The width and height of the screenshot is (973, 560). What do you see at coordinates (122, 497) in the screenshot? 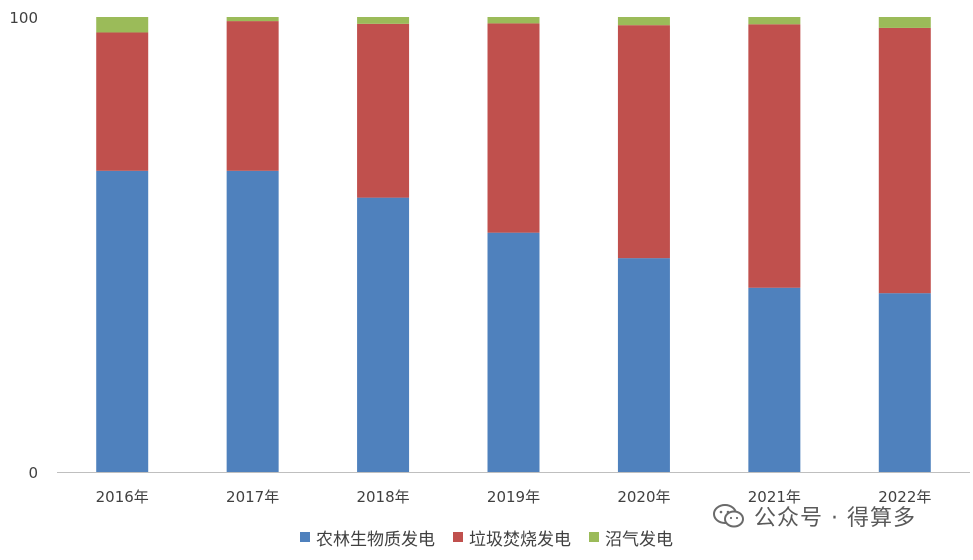
I see `x-tick-label-0: 2016年` at bounding box center [122, 497].